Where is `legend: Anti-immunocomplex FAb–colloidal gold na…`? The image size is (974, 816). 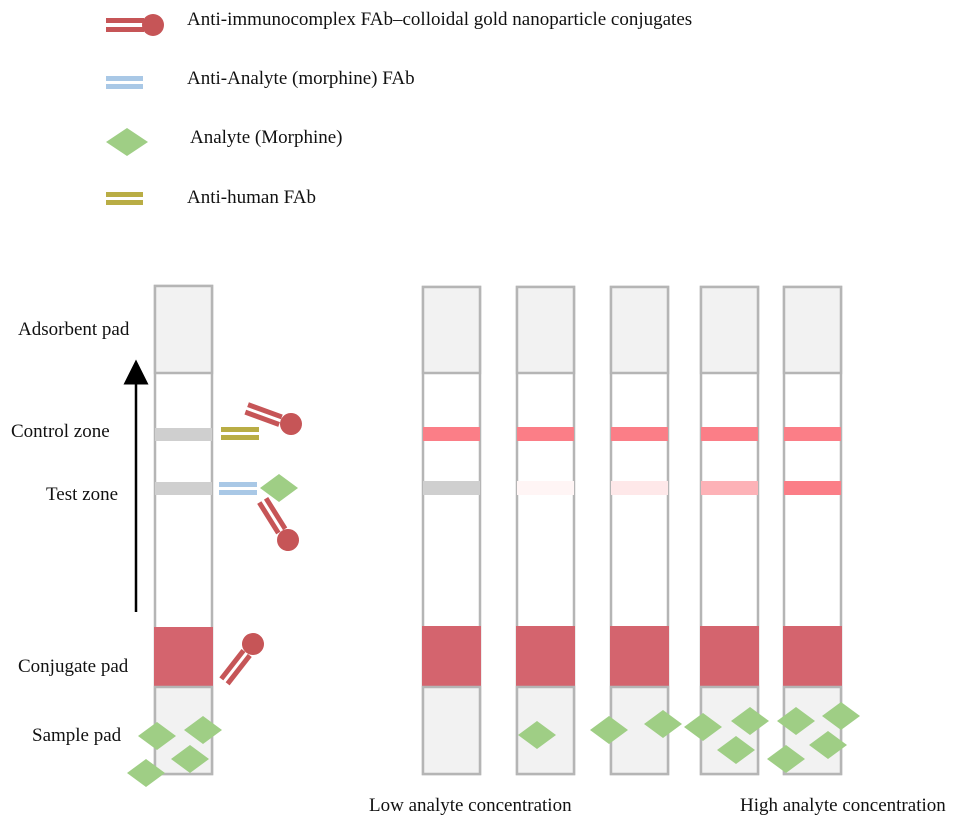 legend: Anti-immunocomplex FAb–colloidal gold na… is located at coordinates (399, 108).